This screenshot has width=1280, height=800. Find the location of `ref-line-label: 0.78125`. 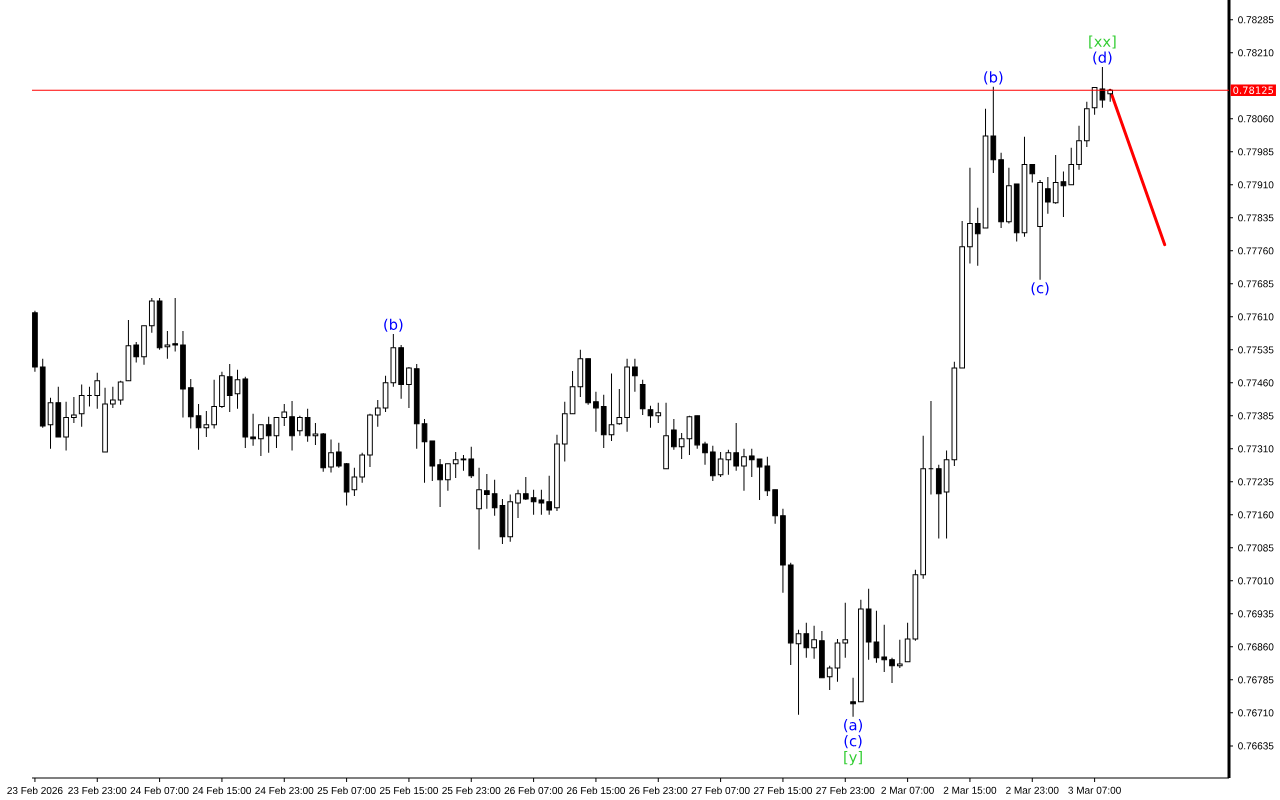

ref-line-label: 0.78125 is located at coordinates (1253, 90).